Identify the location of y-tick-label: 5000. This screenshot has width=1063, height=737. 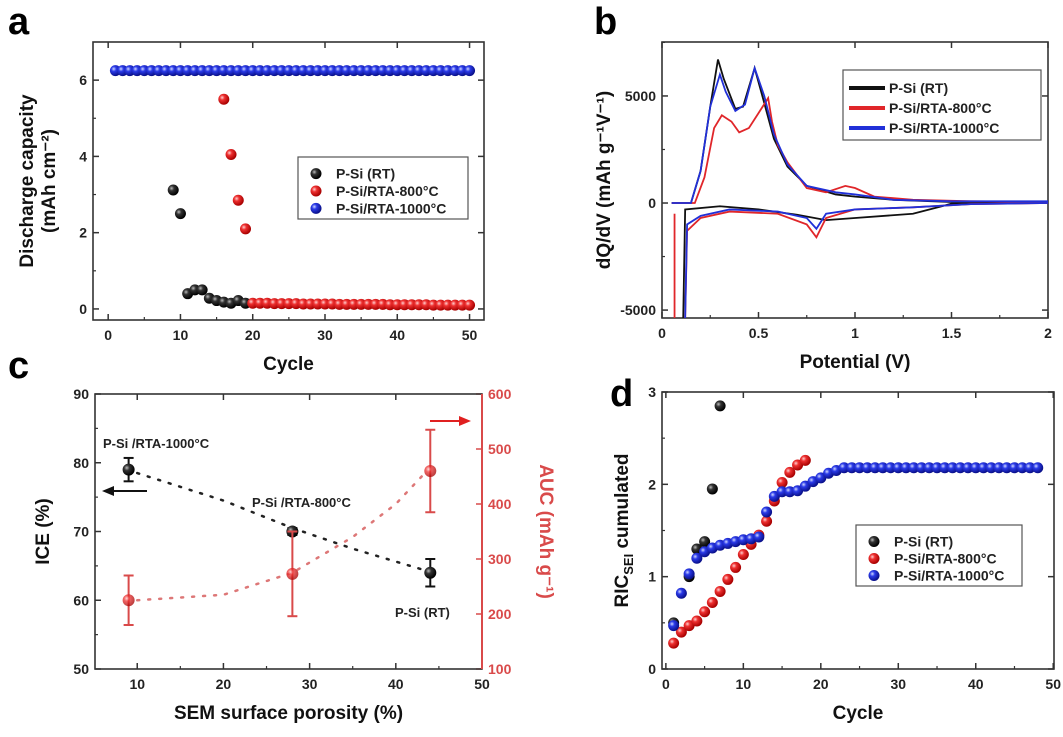
(640, 96).